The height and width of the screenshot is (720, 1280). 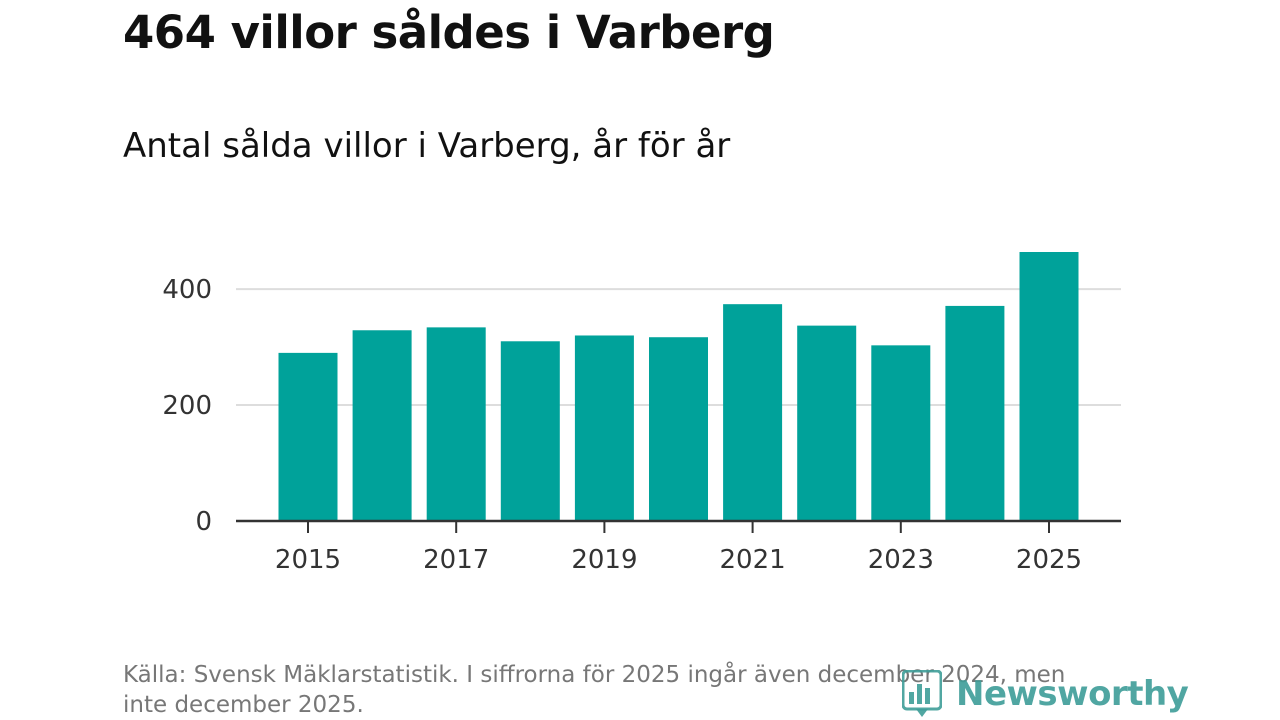 What do you see at coordinates (308, 560) in the screenshot?
I see `x-tick-label: 2015` at bounding box center [308, 560].